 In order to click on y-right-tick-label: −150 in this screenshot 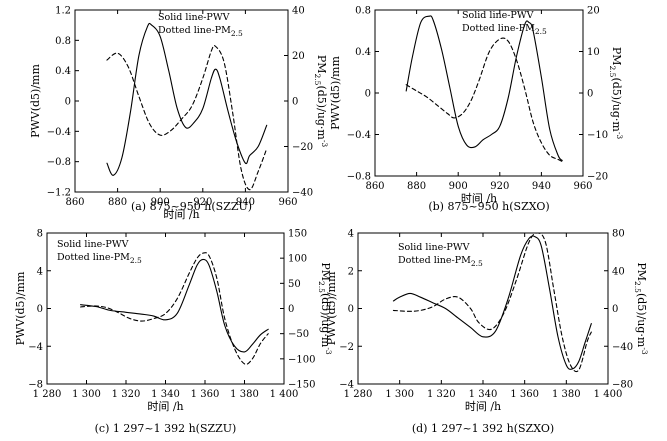, I will do `click(301, 385)`.